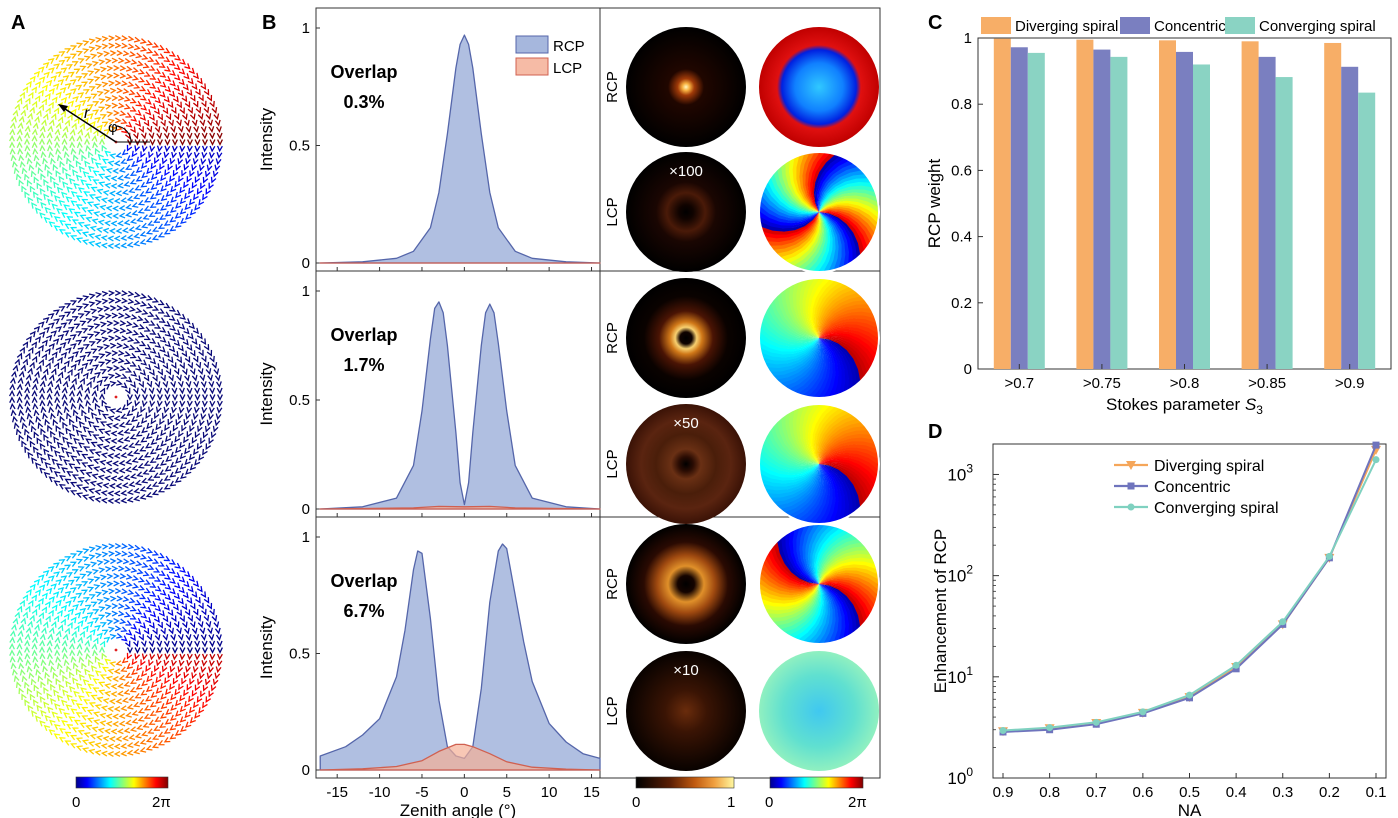 Image resolution: width=1398 pixels, height=818 pixels. Describe the element at coordinates (549, 792) in the screenshot. I see `zenith-tick-label: 10` at that location.